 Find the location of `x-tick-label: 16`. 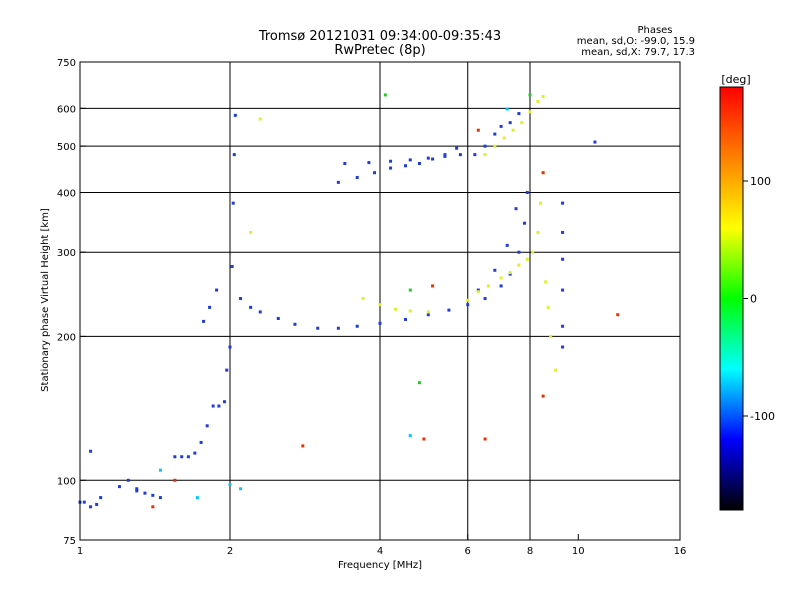

x-tick-label: 16 is located at coordinates (680, 551).